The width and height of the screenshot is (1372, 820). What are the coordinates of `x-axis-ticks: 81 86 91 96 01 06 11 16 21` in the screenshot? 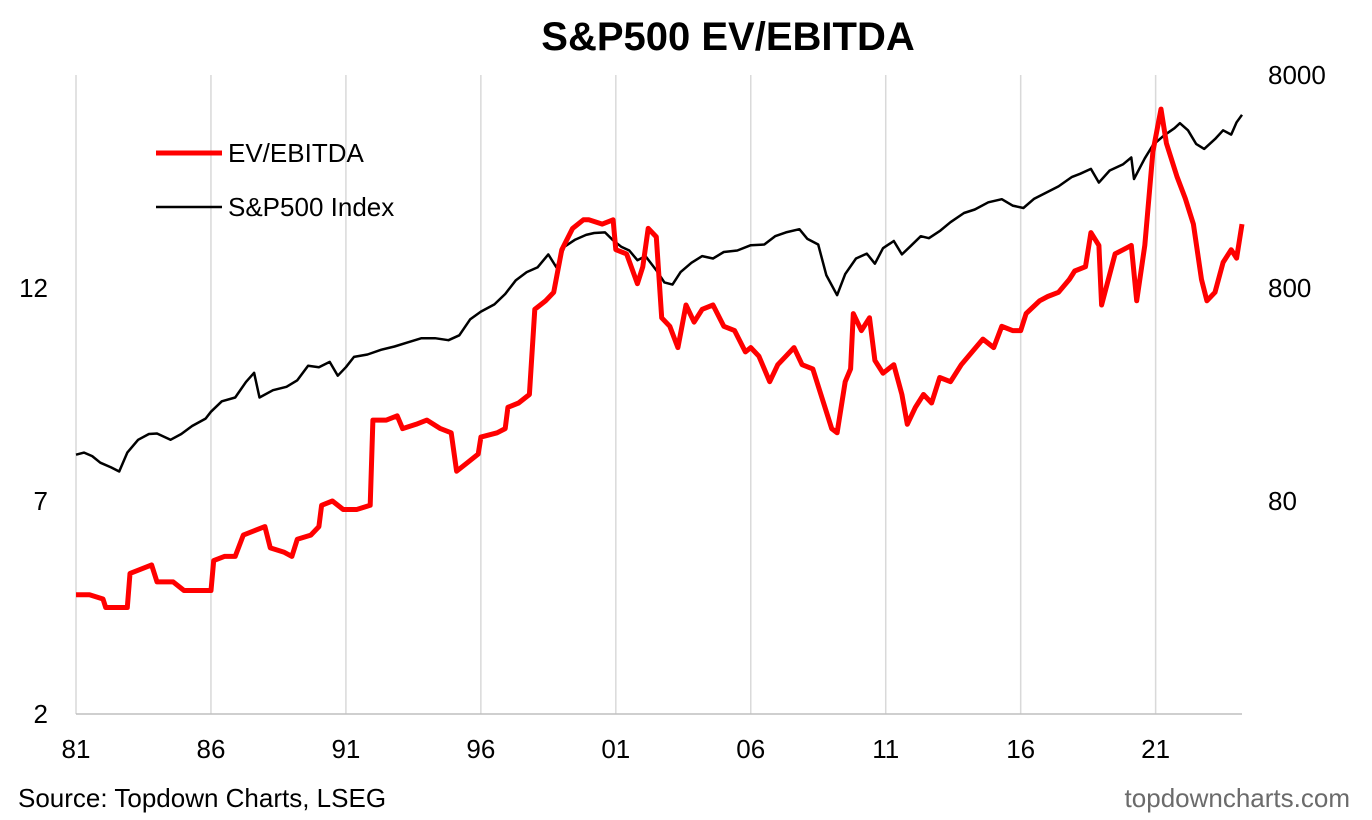 It's located at (616, 749).